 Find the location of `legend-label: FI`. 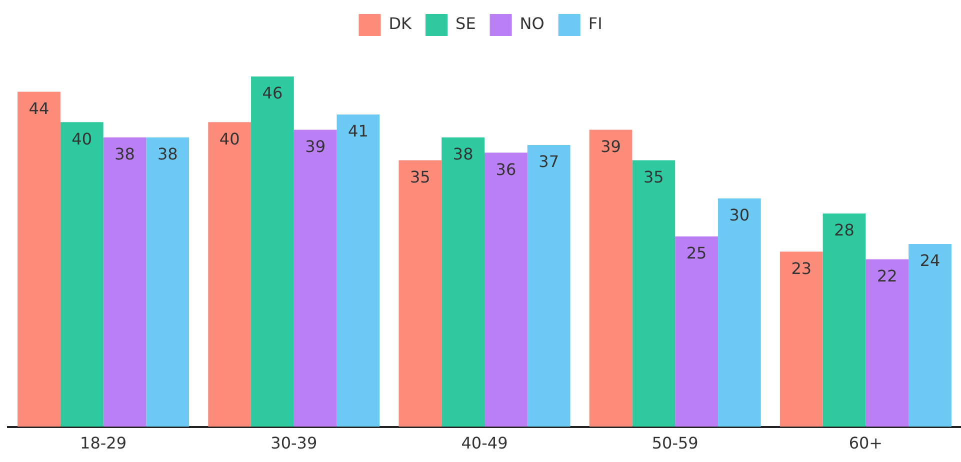

legend-label: FI is located at coordinates (595, 24).